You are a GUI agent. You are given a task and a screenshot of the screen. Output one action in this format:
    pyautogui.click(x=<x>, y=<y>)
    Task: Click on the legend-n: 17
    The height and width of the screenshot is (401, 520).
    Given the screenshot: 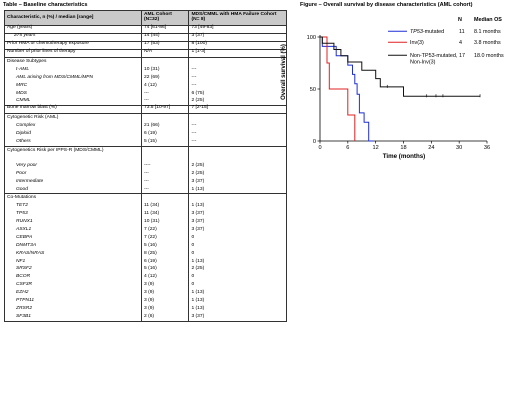 What is the action you would take?
    pyautogui.click(x=462, y=56)
    